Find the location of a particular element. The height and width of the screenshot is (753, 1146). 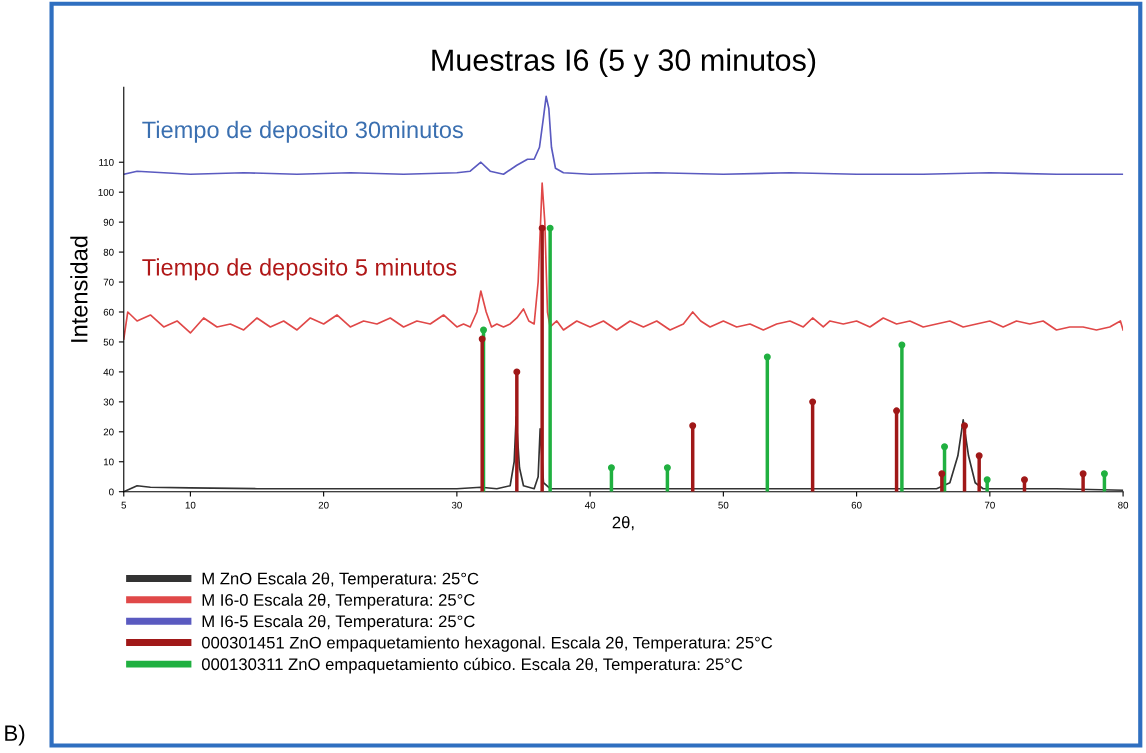

legend-label: M I6-5 Escala 2θ, Temperatura: 25°C is located at coordinates (338, 622).